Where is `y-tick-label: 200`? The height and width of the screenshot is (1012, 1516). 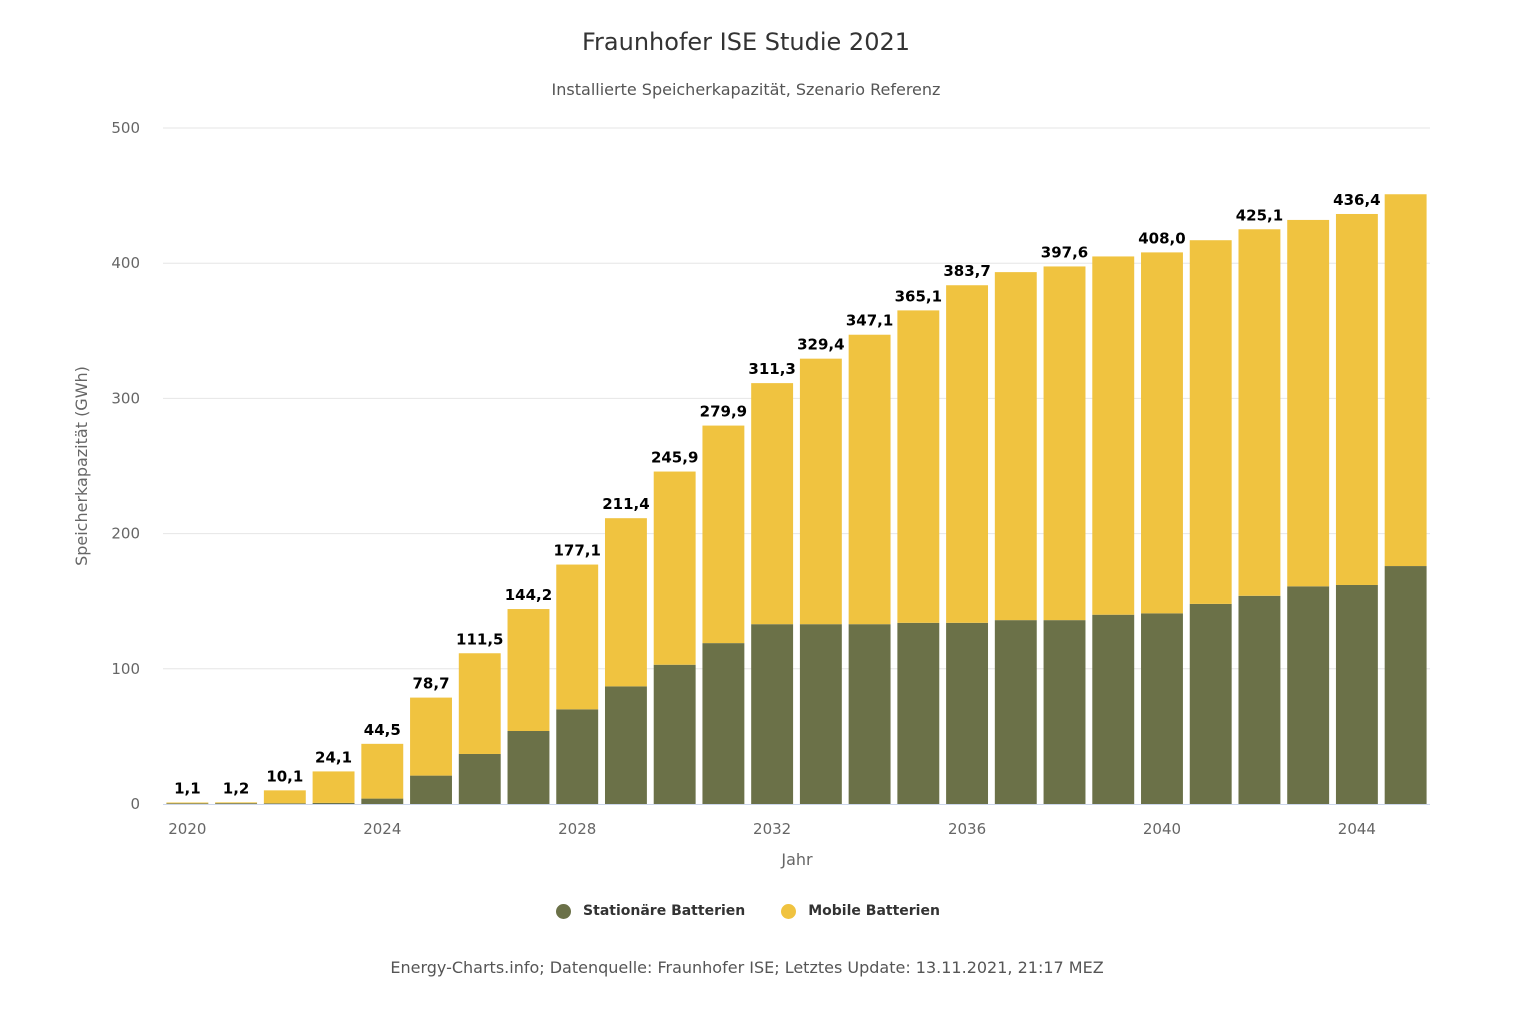 y-tick-label: 200 is located at coordinates (125, 534).